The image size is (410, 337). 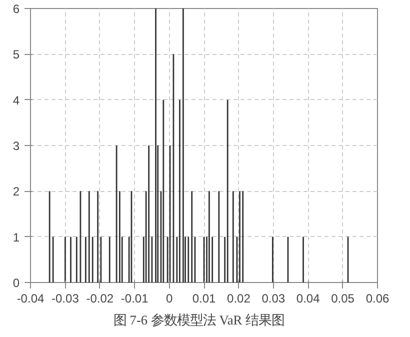 I want to click on y-tick-label: 6, so click(x=16, y=9).